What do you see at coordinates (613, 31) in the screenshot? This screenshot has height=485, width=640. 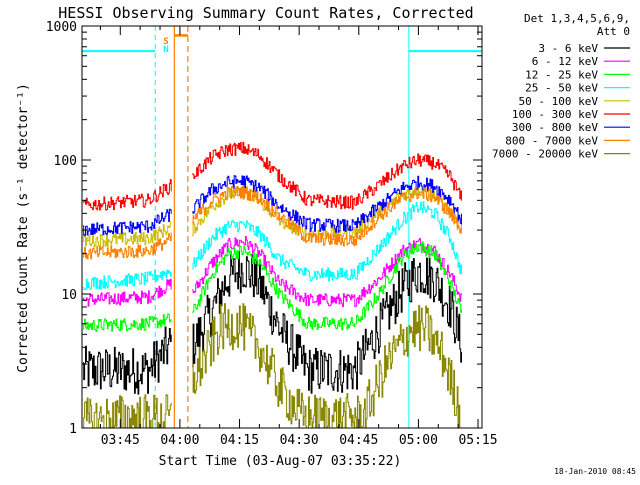 I see `legend-header-line-2: Att 0` at bounding box center [613, 31].